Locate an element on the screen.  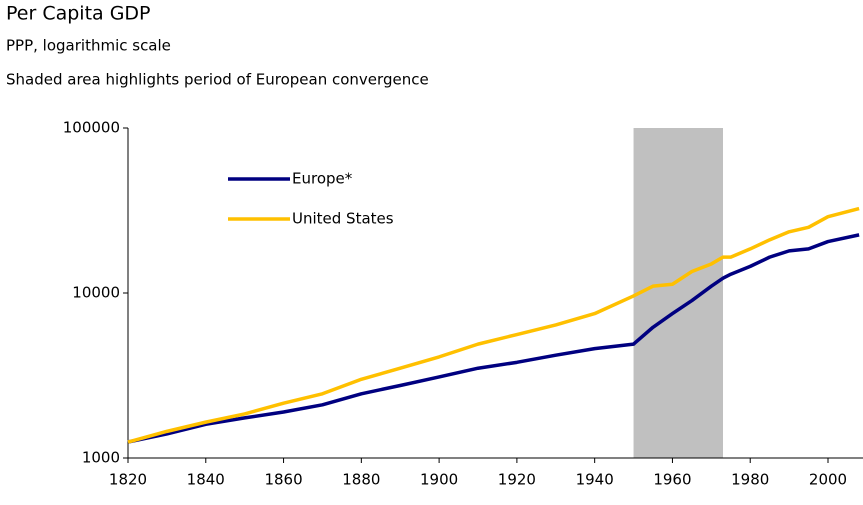
x-tick-label: 1980 is located at coordinates (750, 480).